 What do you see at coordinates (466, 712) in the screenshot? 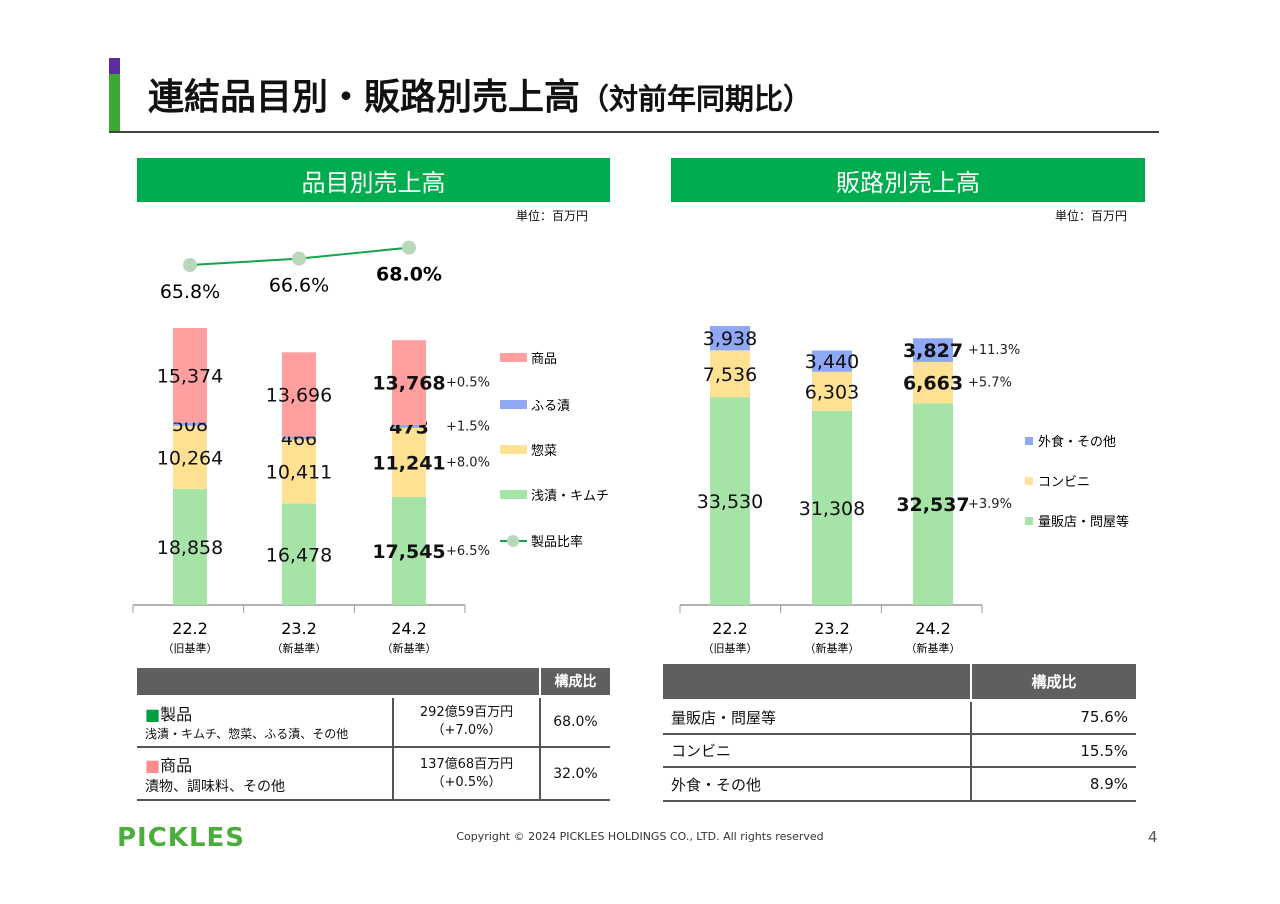
I see `row-amount: 292億59百万円` at bounding box center [466, 712].